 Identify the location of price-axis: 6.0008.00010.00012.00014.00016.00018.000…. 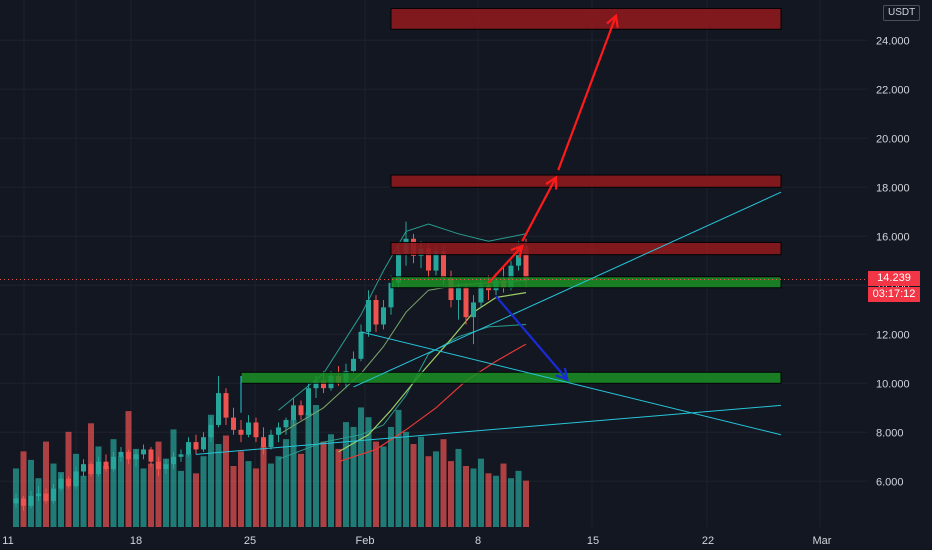
(893, 261).